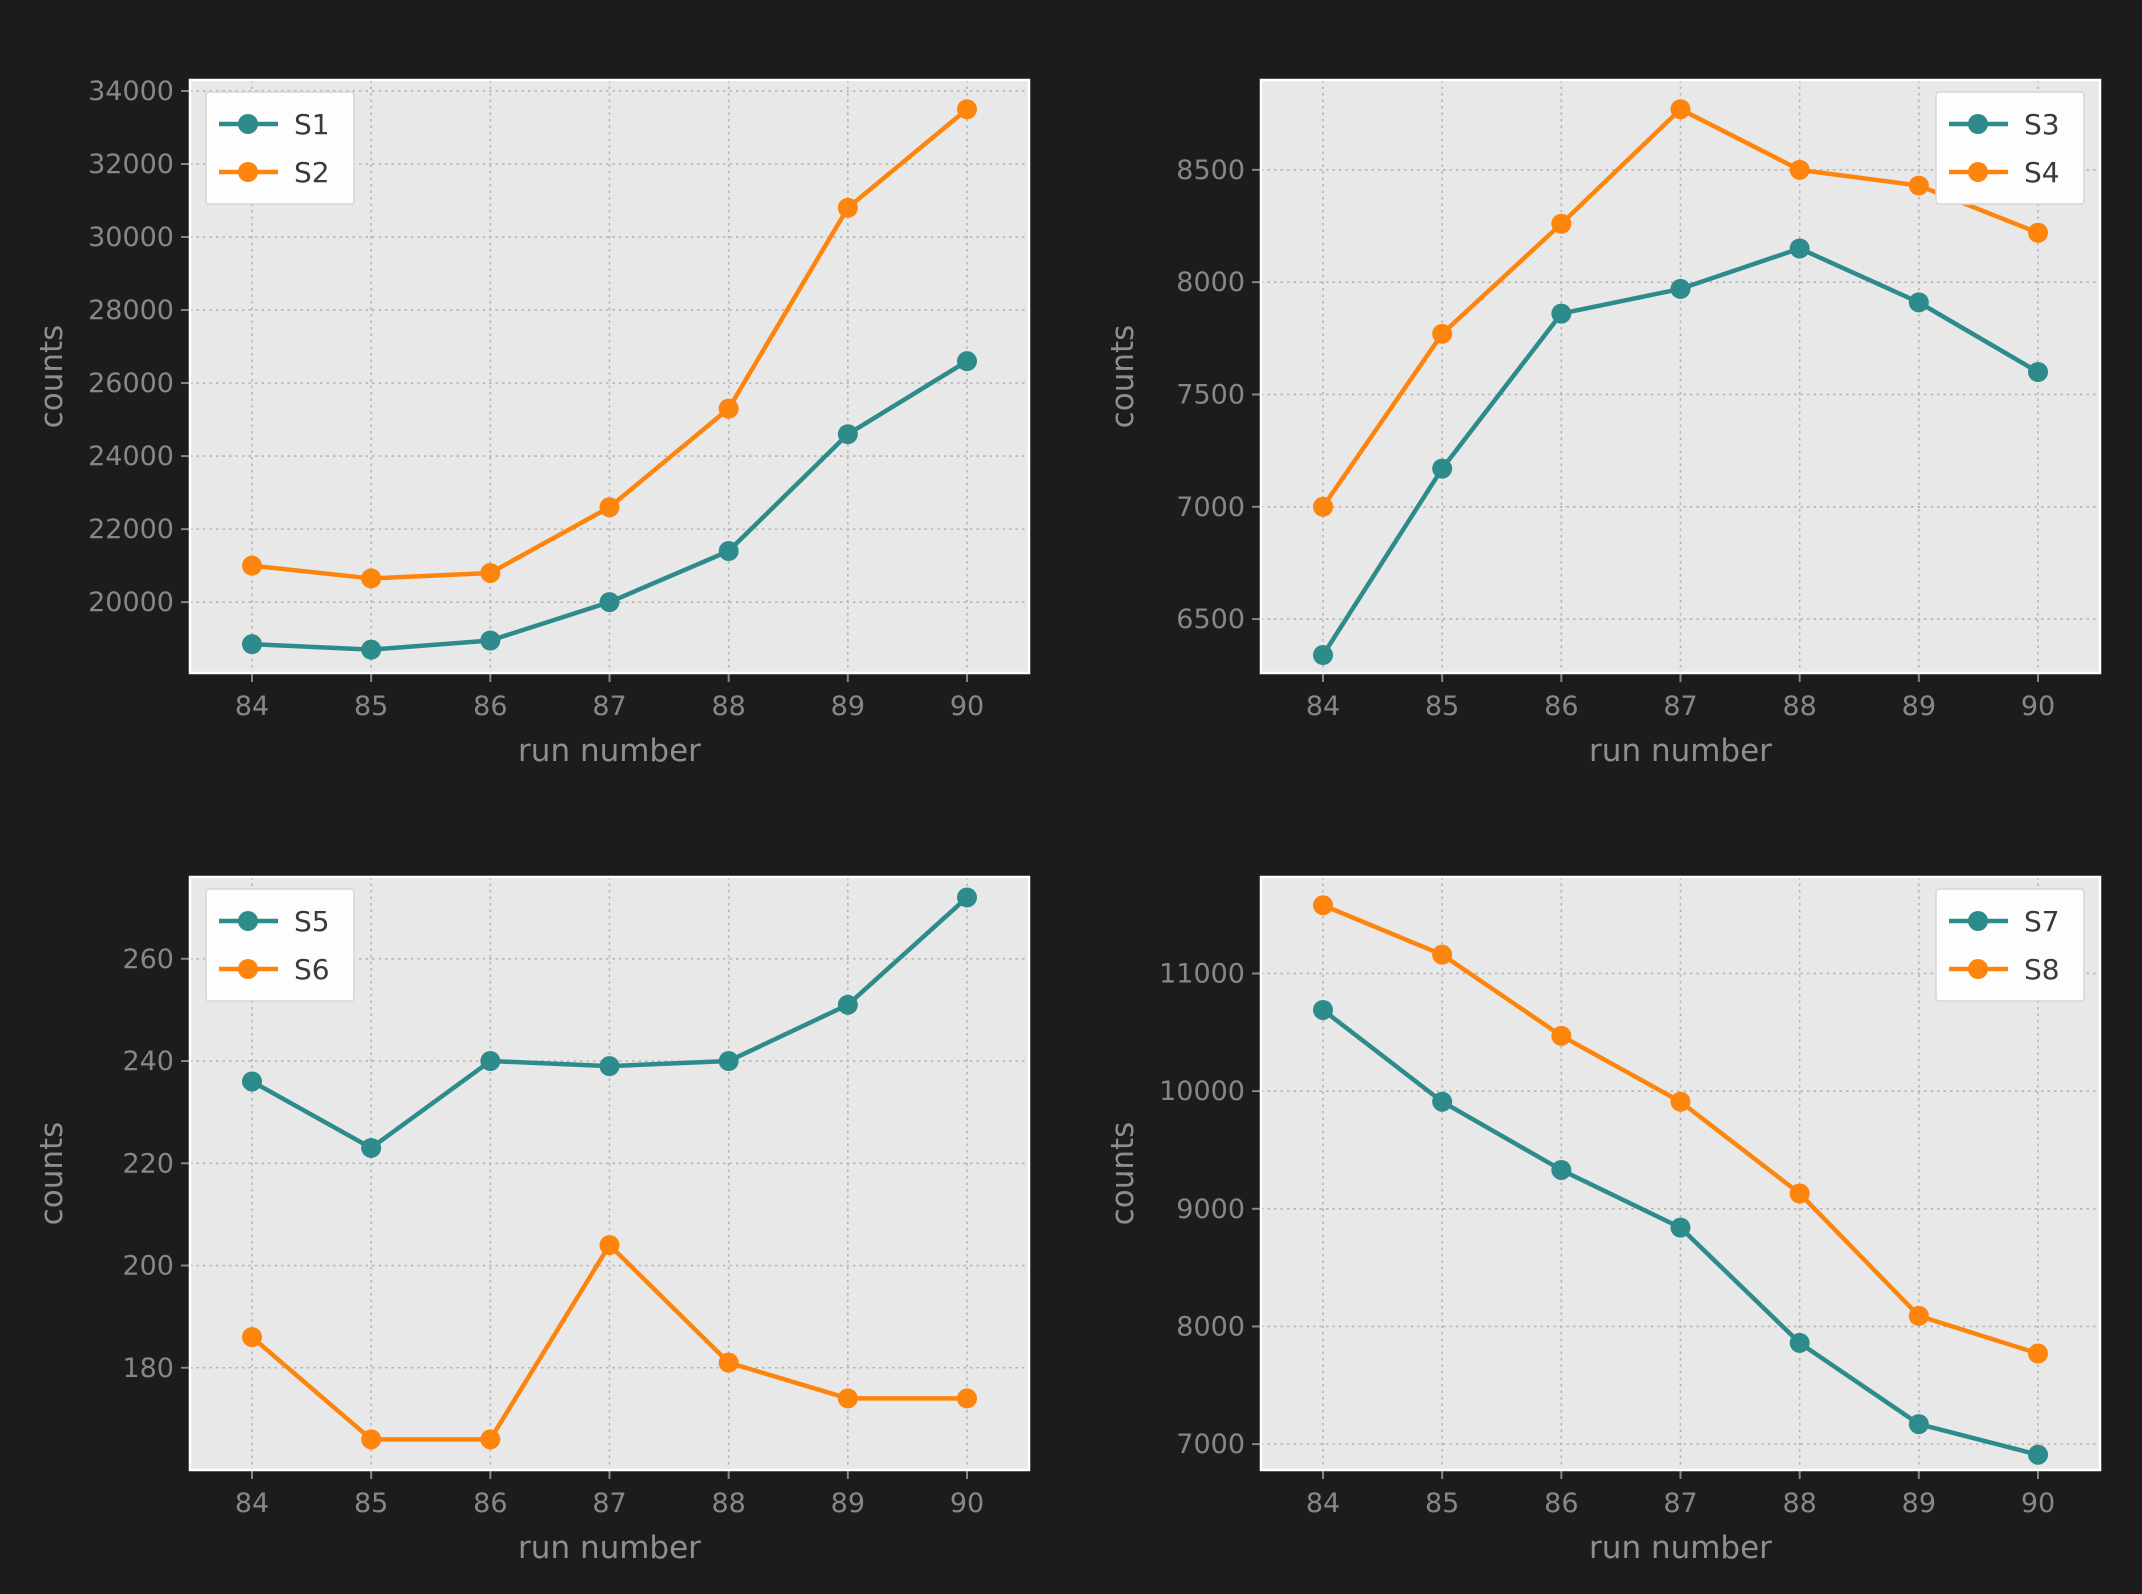 The height and width of the screenshot is (1594, 2142). I want to click on y-tick-label: 11000, so click(1202, 973).